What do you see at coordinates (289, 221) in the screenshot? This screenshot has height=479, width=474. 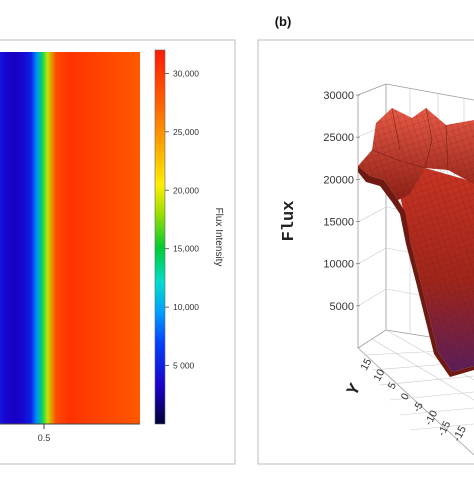 I see `z-axis-label: Flux` at bounding box center [289, 221].